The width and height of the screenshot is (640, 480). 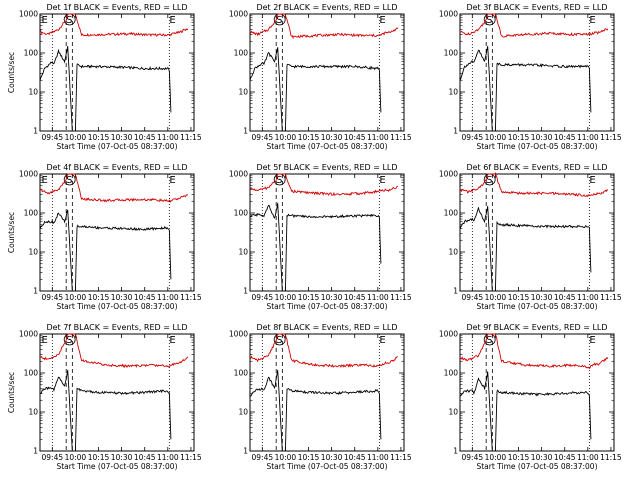 What do you see at coordinates (53, 457) in the screenshot?
I see `p7-xtick-label: 09:45` at bounding box center [53, 457].